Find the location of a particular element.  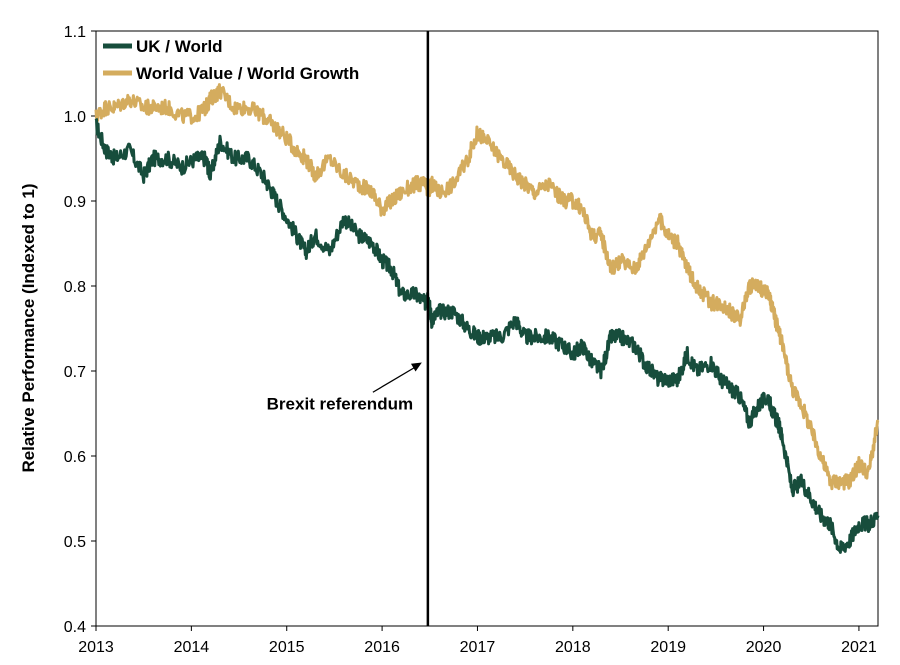

x-tick-label: 2017 is located at coordinates (478, 647).